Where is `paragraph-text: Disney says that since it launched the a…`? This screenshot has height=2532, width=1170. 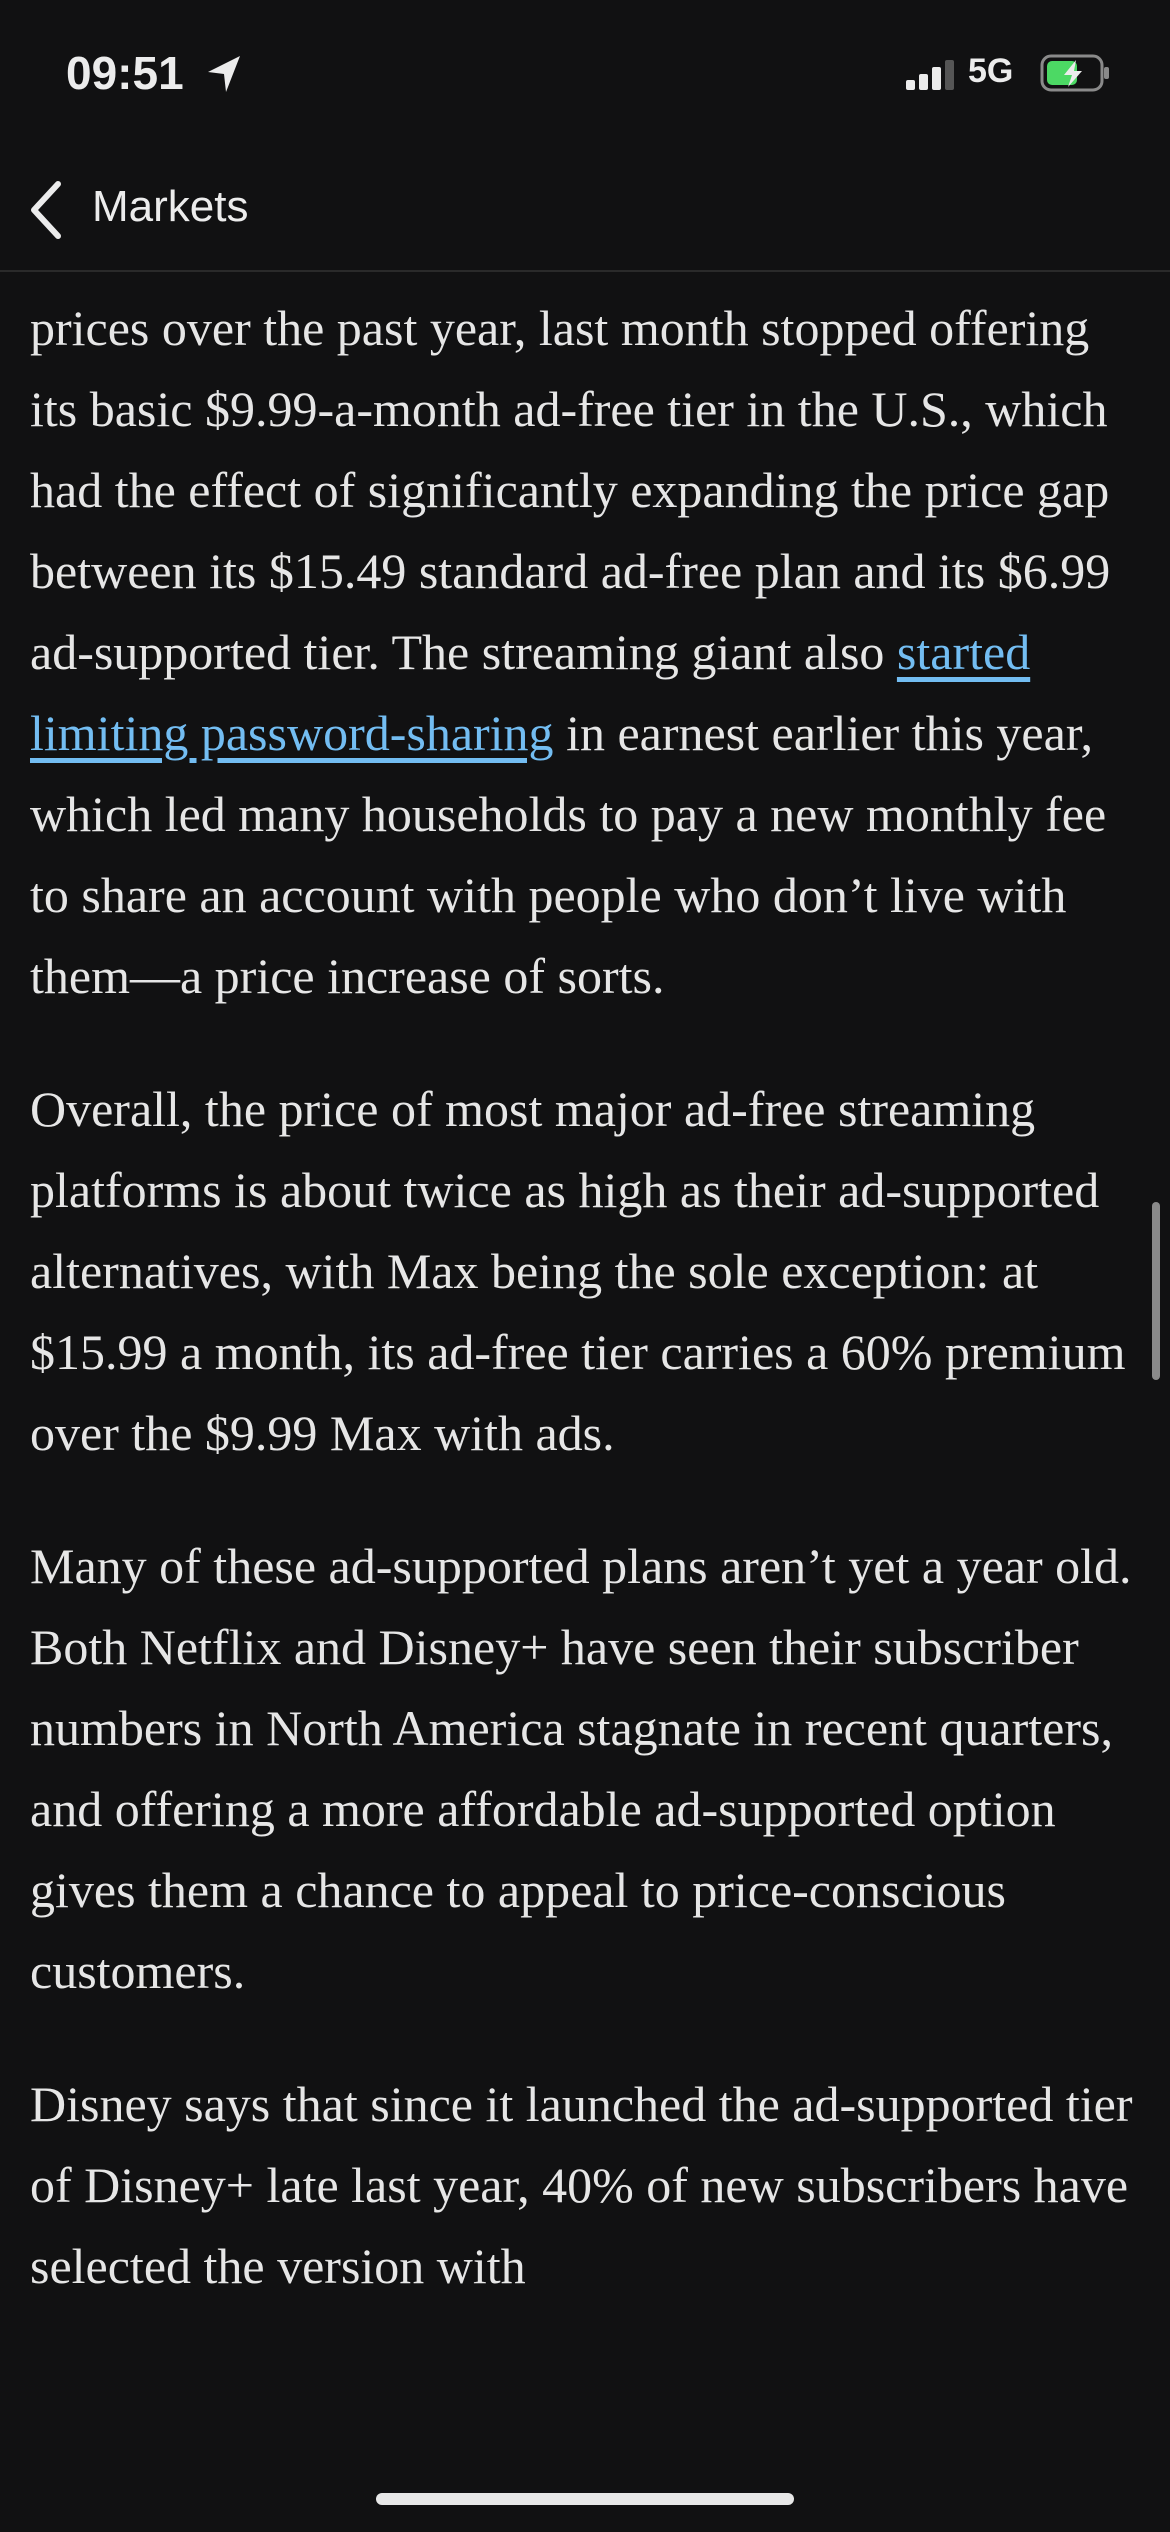 paragraph-text: Disney says that since it launched the a… is located at coordinates (581, 2185).